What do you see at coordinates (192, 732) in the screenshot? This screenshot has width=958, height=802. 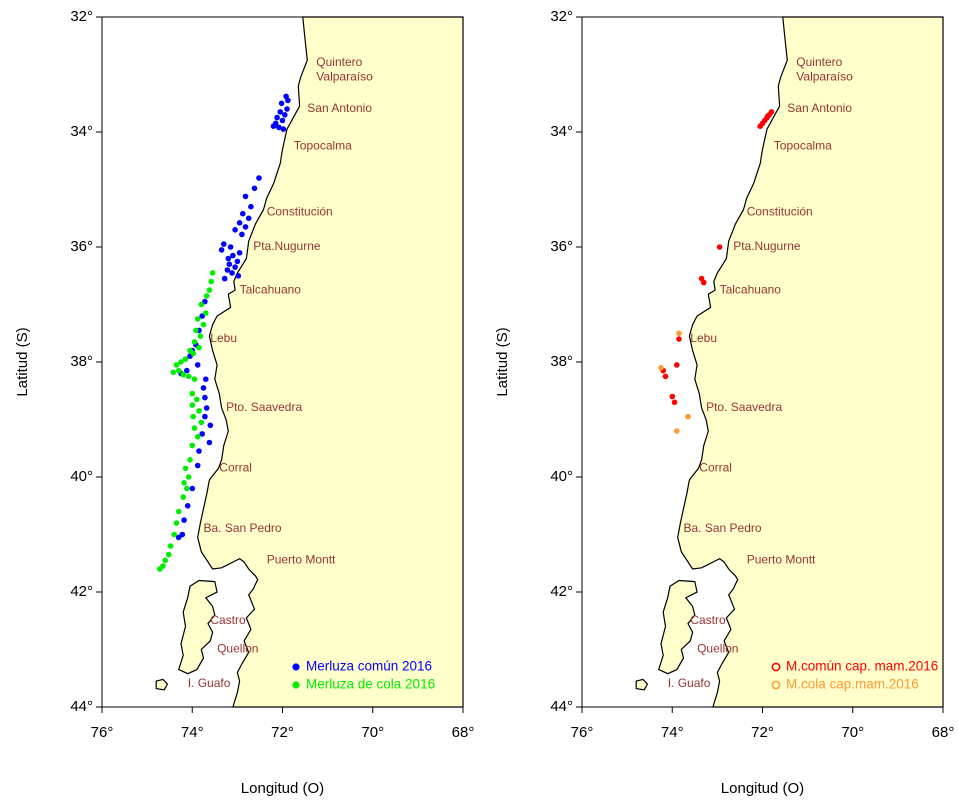 I see `x-tick-label: 74°` at bounding box center [192, 732].